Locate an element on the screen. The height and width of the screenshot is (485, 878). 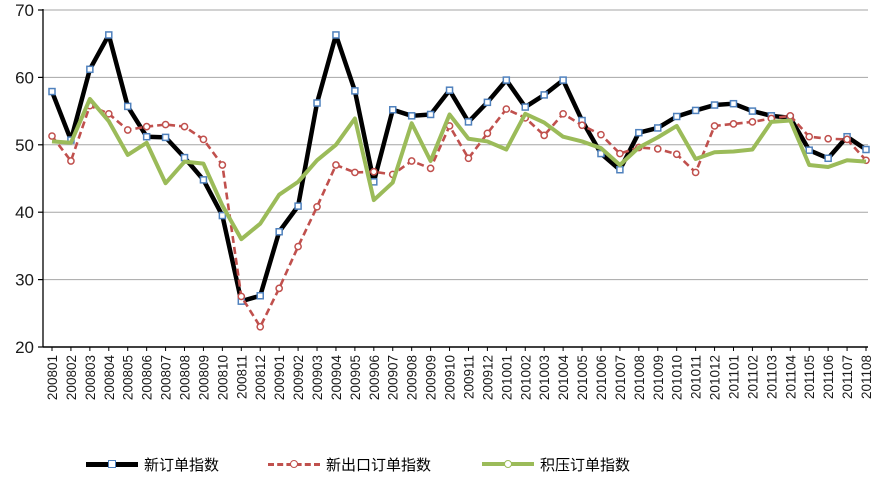
legend-label-backlog-orders: 积压订单指数 is located at coordinates (585, 465).